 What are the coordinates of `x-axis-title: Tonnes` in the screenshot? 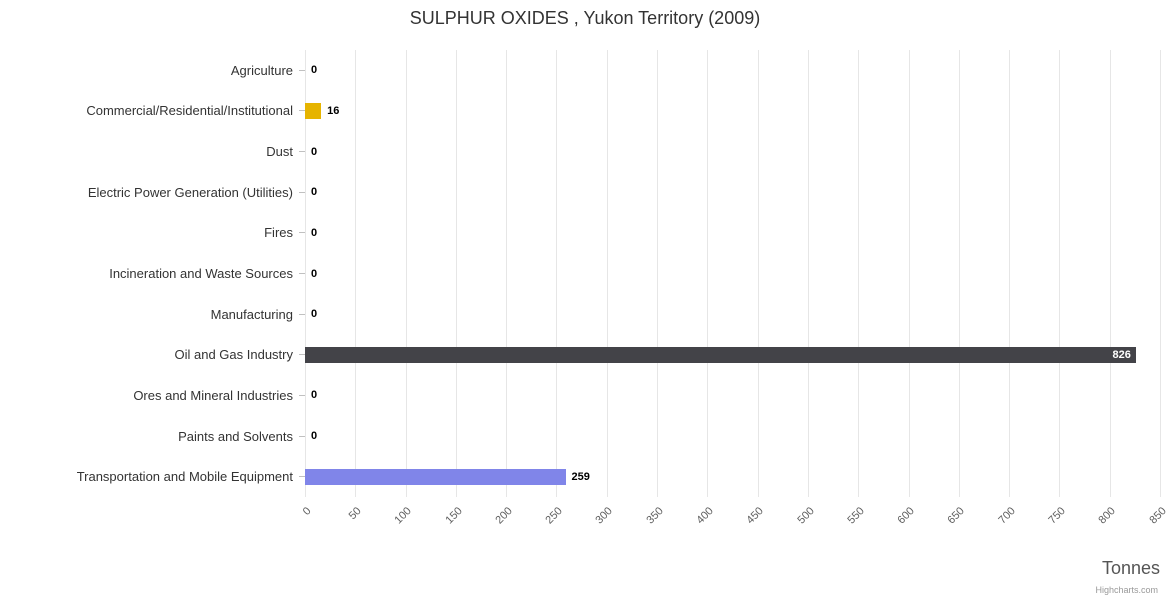 It's located at (1130, 568).